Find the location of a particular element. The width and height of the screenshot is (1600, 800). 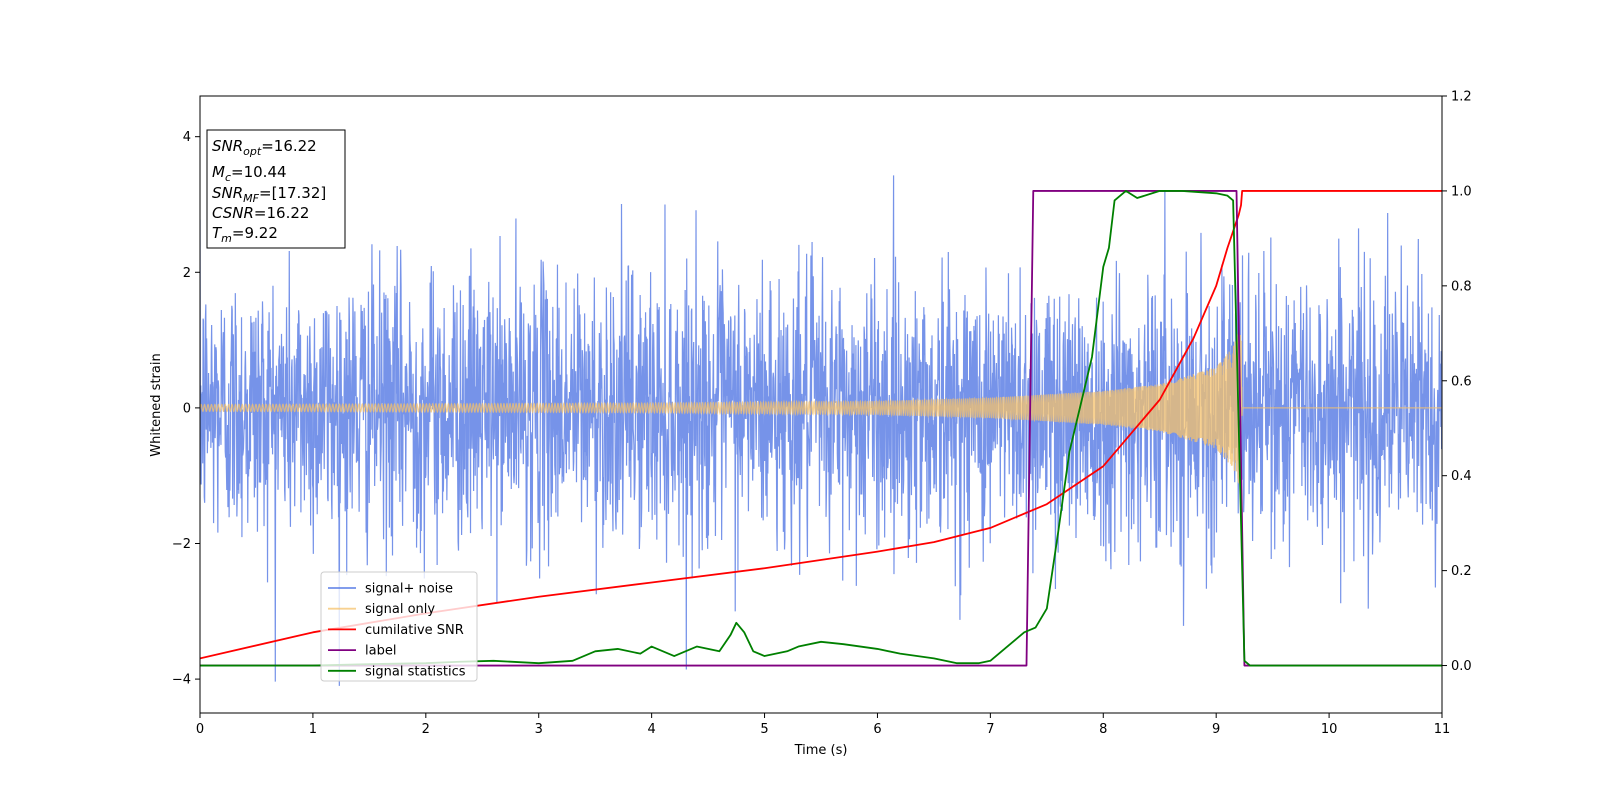

x-tick-label: 4 is located at coordinates (651, 729).